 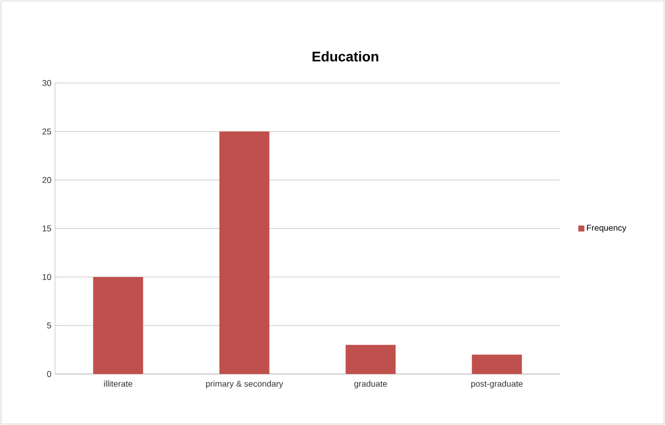 I want to click on y-tick-label: 10, so click(x=47, y=277).